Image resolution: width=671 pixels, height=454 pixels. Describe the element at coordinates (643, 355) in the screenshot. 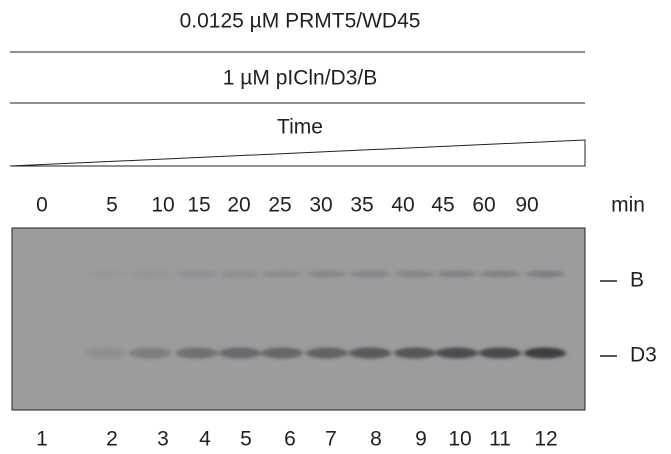

I see `band-label: D3` at that location.